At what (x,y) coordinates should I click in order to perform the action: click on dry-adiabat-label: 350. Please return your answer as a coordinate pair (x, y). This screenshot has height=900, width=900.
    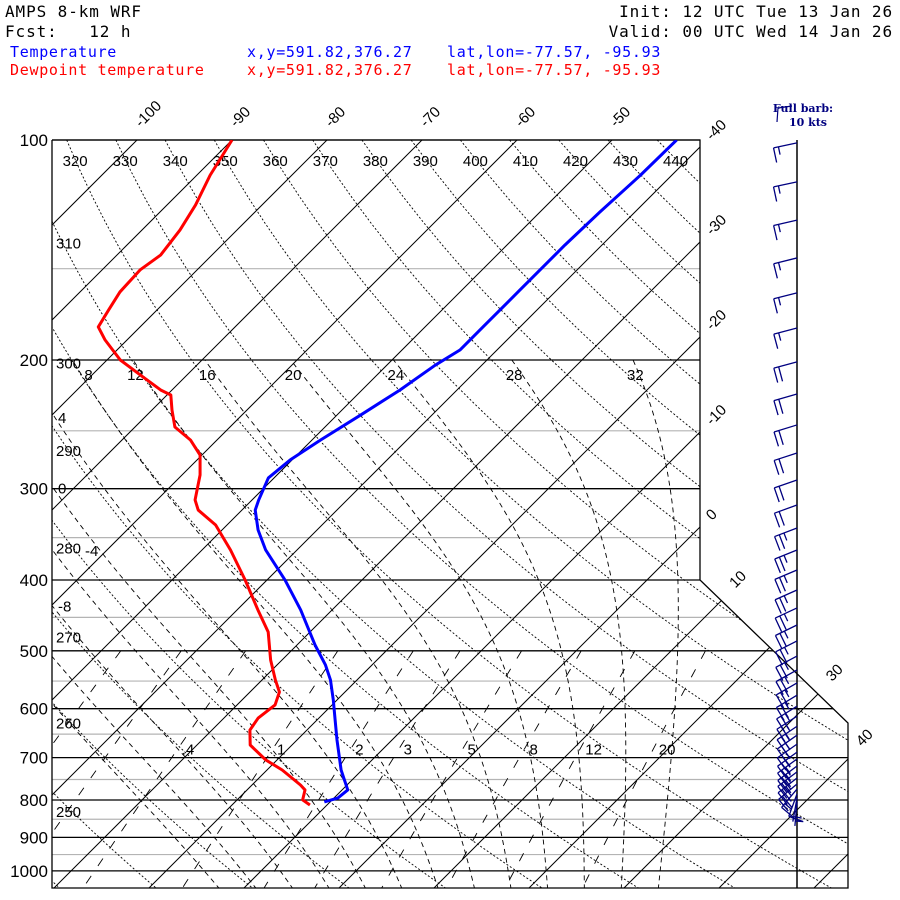
    Looking at the image, I should click on (225, 161).